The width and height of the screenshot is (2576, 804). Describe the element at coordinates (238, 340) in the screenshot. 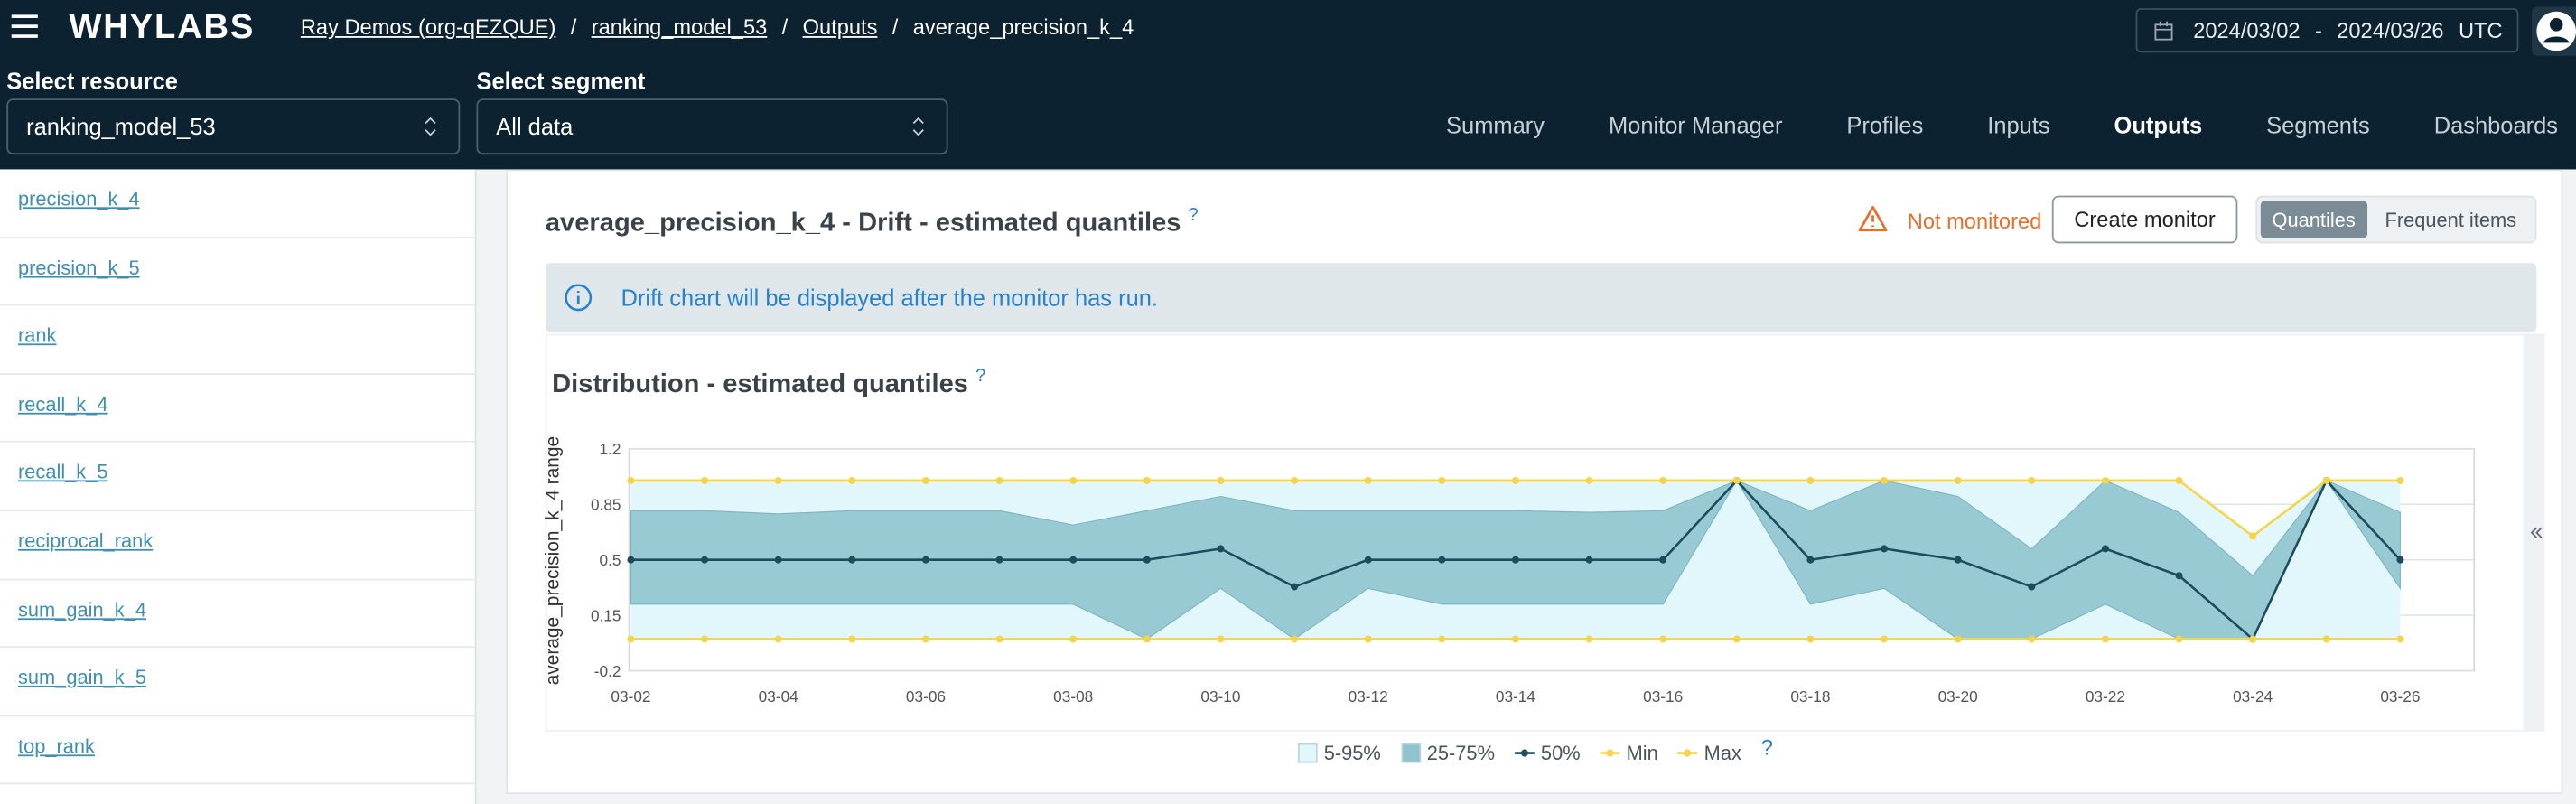

I see `sidebar-link: rank` at that location.